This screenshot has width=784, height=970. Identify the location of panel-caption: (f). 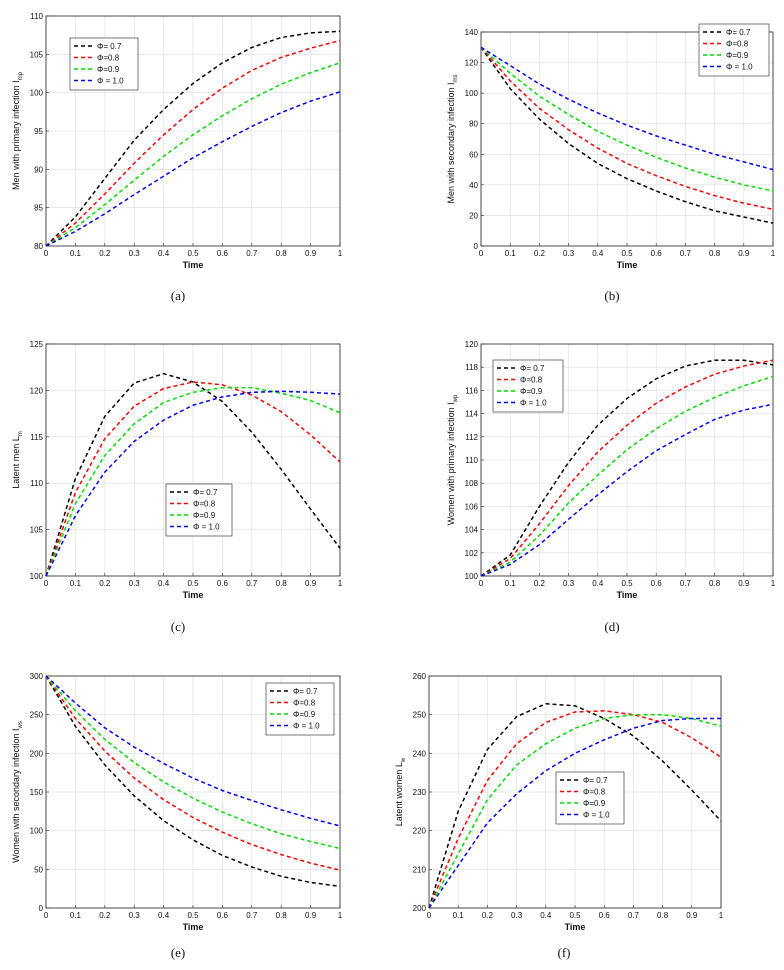
(564, 952).